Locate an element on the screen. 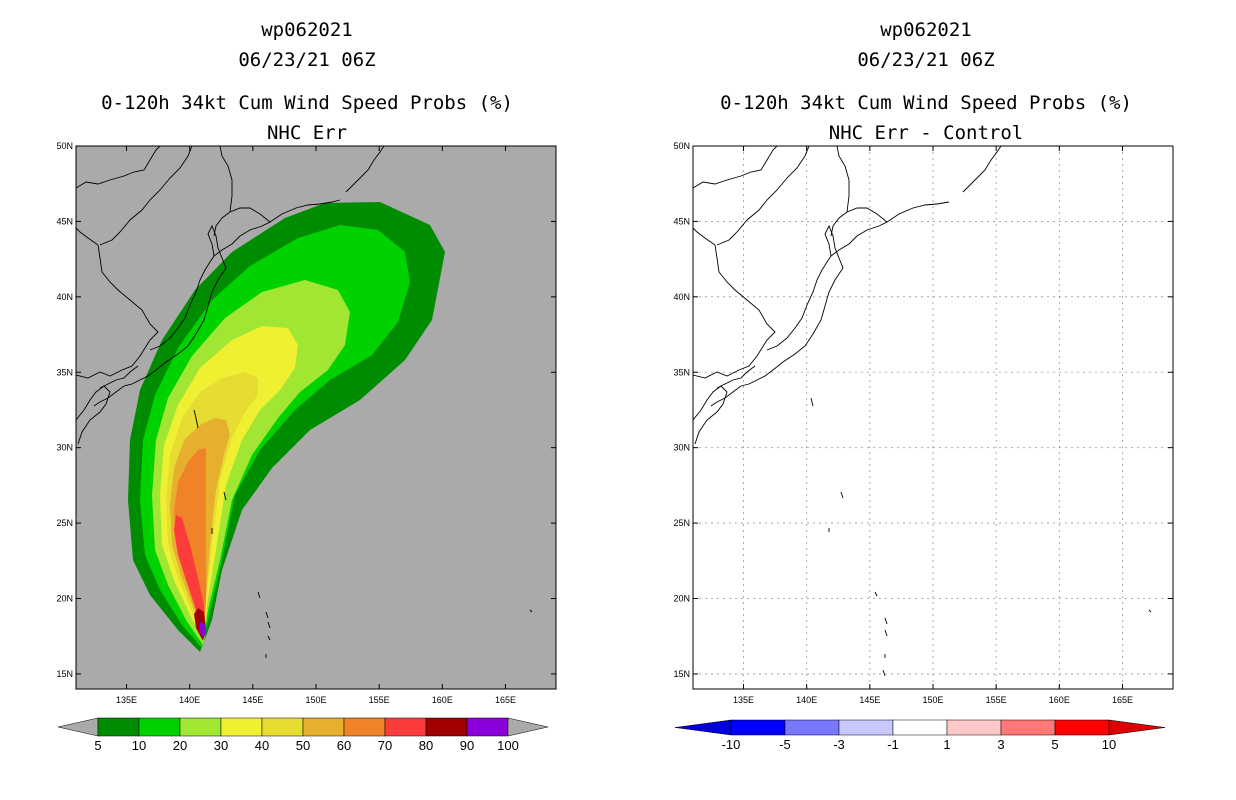 The width and height of the screenshot is (1236, 800). left-product-title: 0-120h 34kt Cum Wind Speed Probs (%) is located at coordinates (307, 103).